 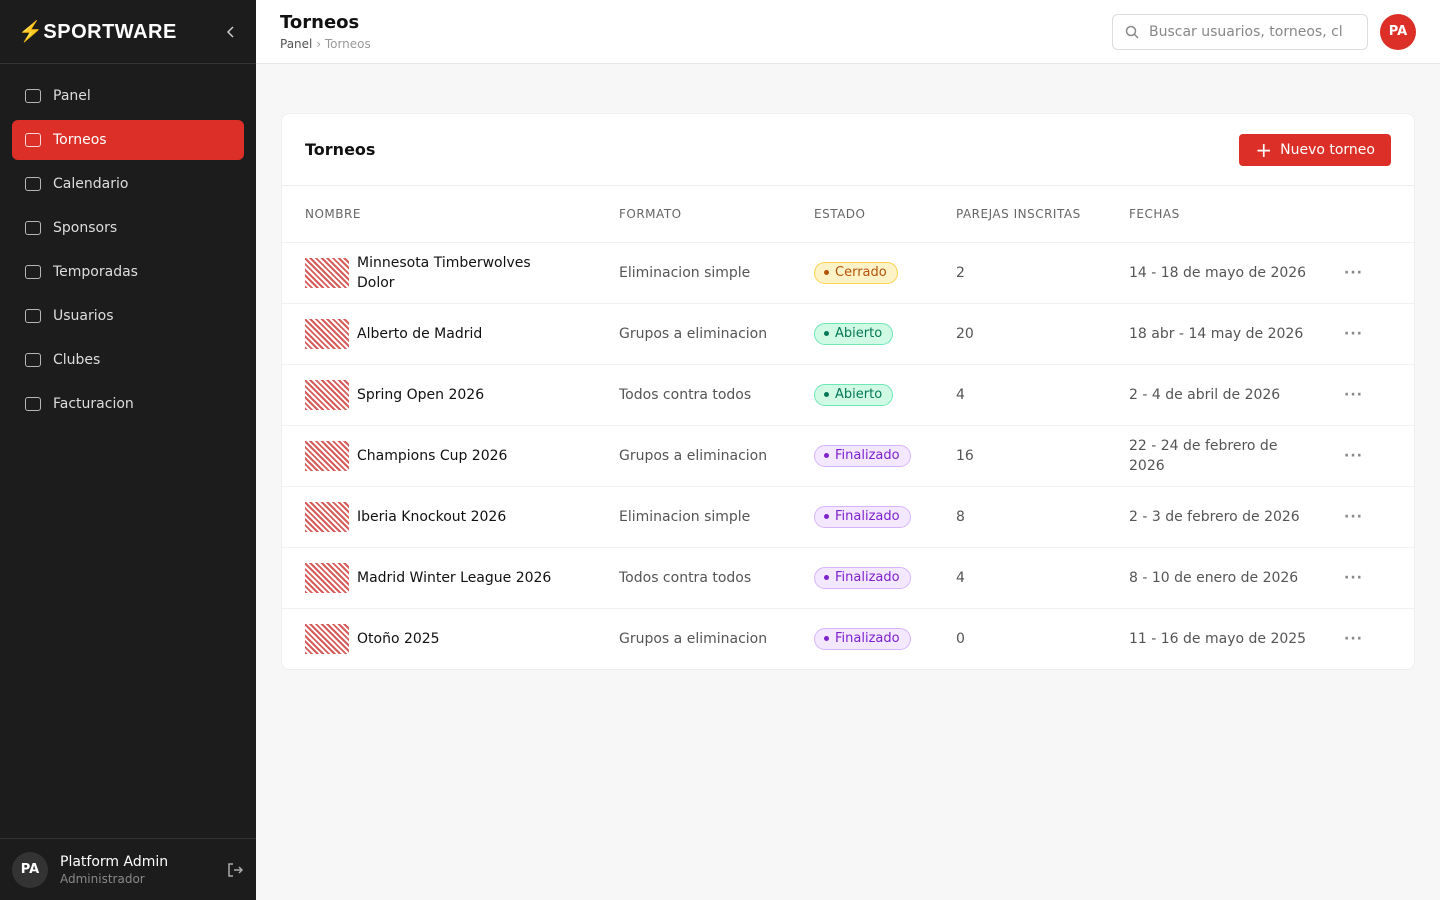 I want to click on dates: 22 - 24 de febrero de 2026, so click(x=1203, y=455).